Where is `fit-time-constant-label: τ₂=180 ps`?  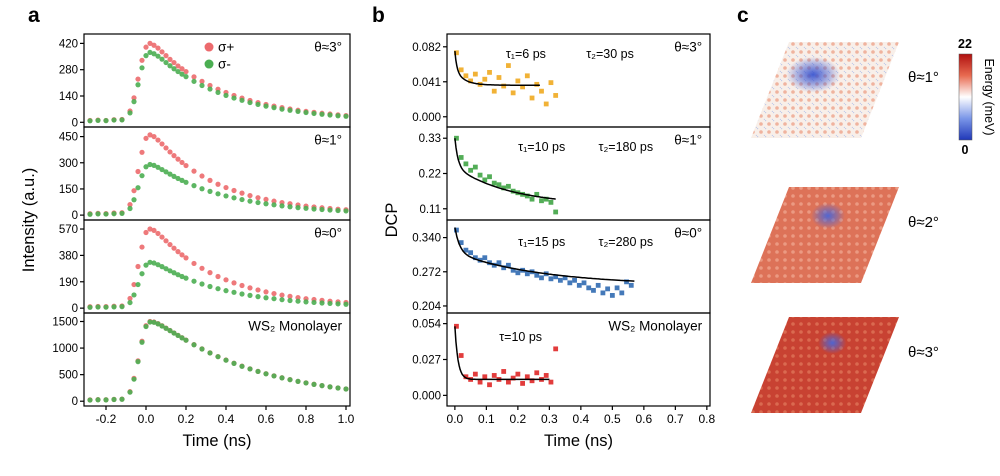
fit-time-constant-label: τ₂=180 ps is located at coordinates (626, 147).